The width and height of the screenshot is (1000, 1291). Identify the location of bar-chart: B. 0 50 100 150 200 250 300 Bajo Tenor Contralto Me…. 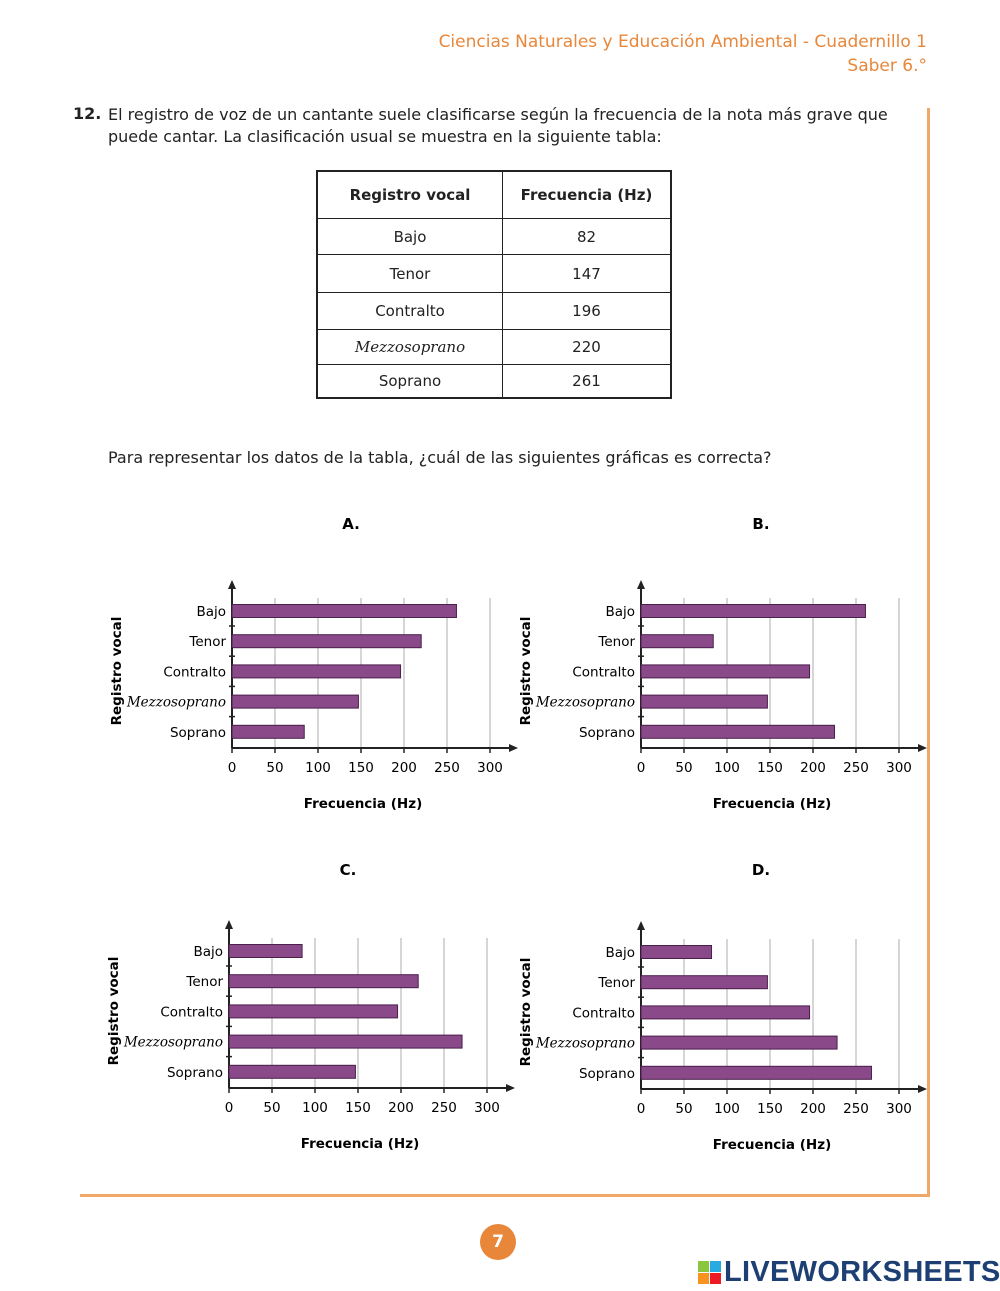
(722, 662).